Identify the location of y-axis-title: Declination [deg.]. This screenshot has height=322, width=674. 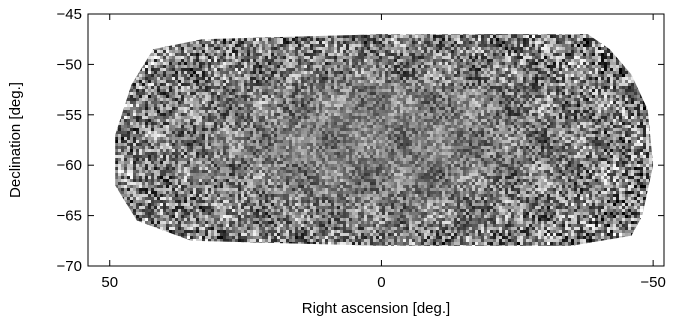
(15, 140).